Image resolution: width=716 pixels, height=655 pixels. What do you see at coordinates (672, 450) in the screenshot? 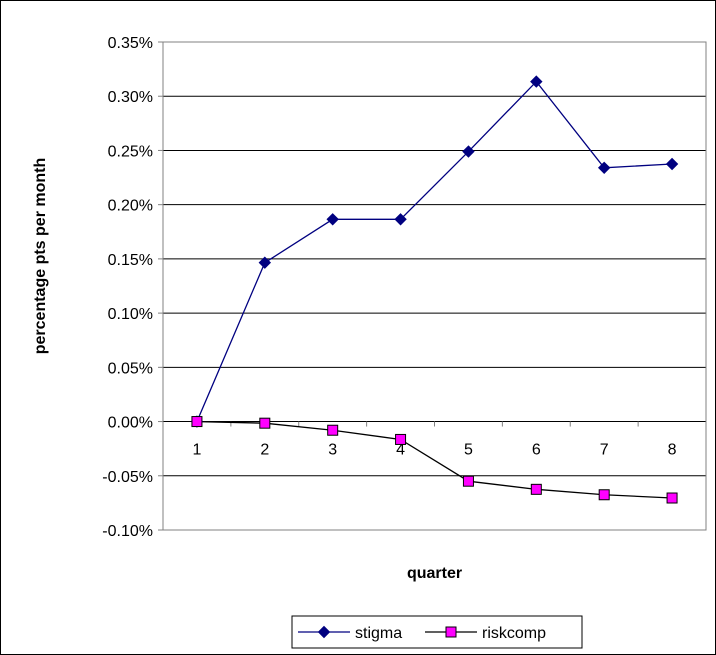
I see `x-tick-label: 8` at bounding box center [672, 450].